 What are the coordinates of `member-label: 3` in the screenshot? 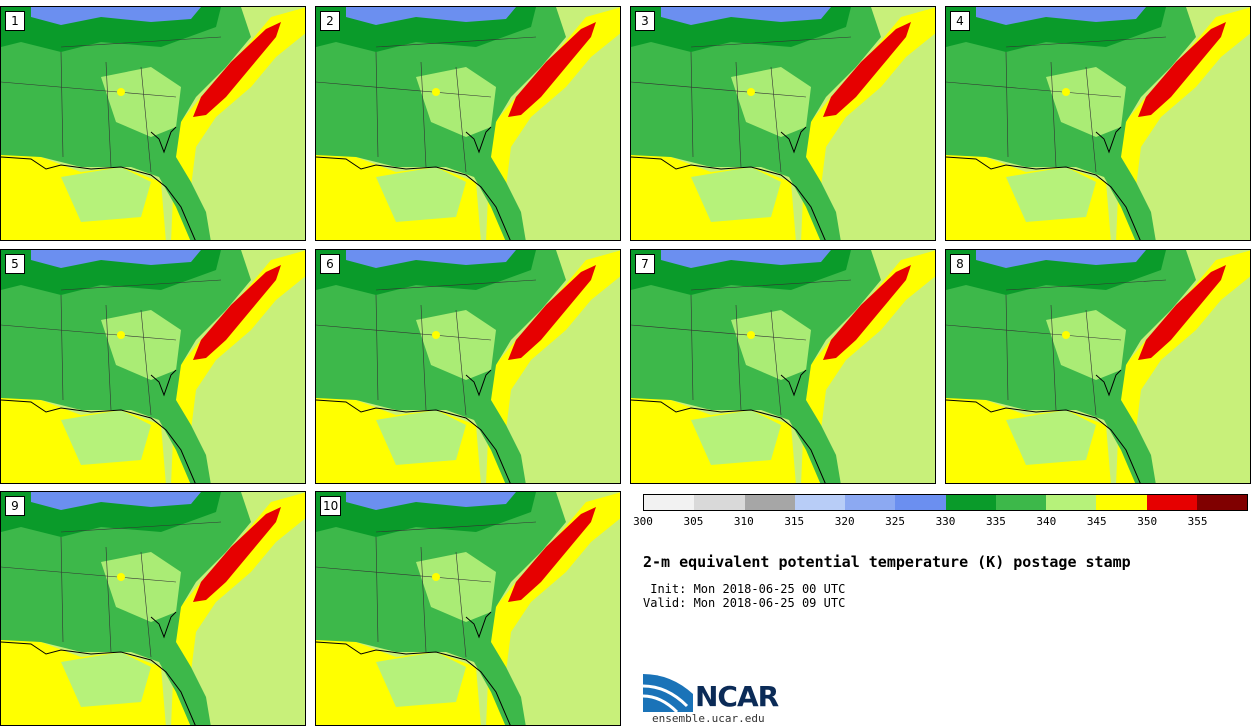 It's located at (645, 21).